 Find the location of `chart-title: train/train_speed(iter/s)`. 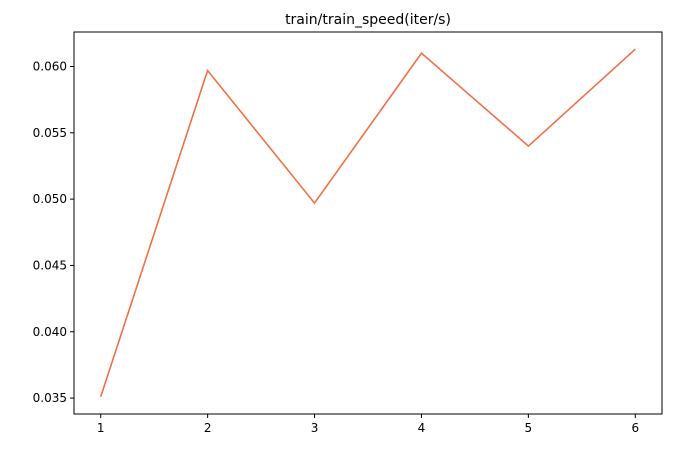

chart-title: train/train_speed(iter/s) is located at coordinates (368, 20).